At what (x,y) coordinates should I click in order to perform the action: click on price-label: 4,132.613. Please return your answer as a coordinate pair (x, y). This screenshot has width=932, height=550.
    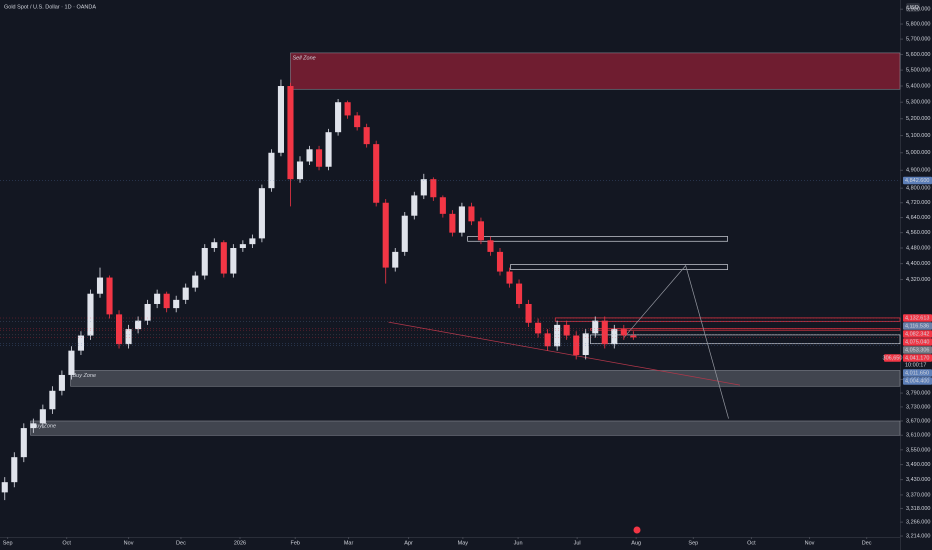
    Looking at the image, I should click on (917, 318).